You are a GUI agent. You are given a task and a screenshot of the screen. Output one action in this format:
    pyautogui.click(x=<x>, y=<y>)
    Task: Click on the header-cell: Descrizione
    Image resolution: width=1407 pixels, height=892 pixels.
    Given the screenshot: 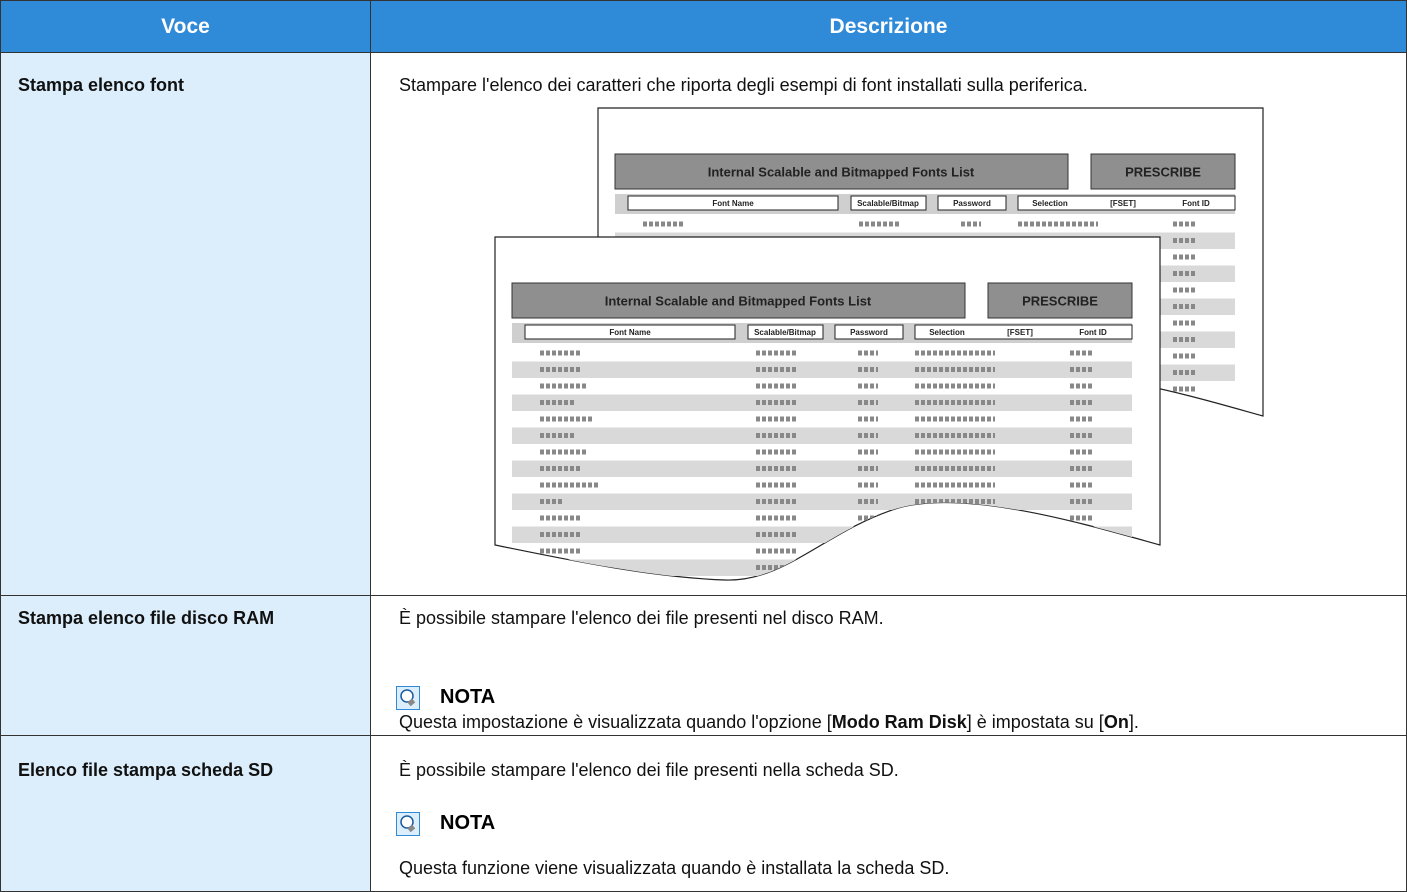 What is the action you would take?
    pyautogui.click(x=888, y=26)
    